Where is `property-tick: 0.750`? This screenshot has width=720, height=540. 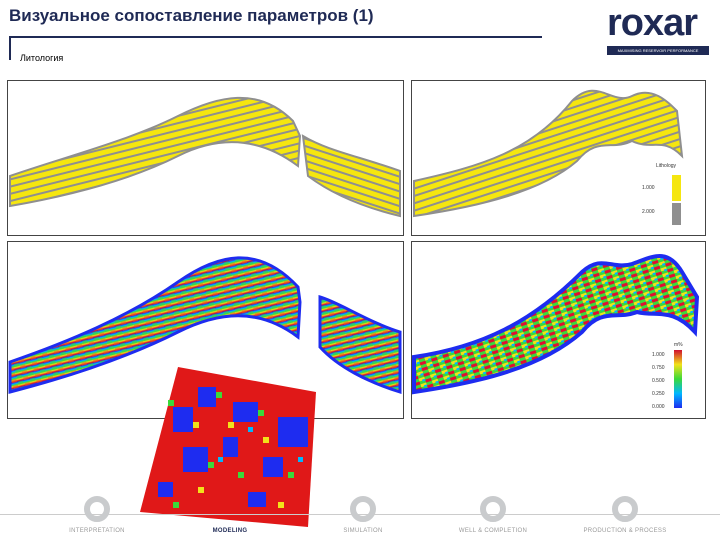
property-tick: 0.750 is located at coordinates (658, 368).